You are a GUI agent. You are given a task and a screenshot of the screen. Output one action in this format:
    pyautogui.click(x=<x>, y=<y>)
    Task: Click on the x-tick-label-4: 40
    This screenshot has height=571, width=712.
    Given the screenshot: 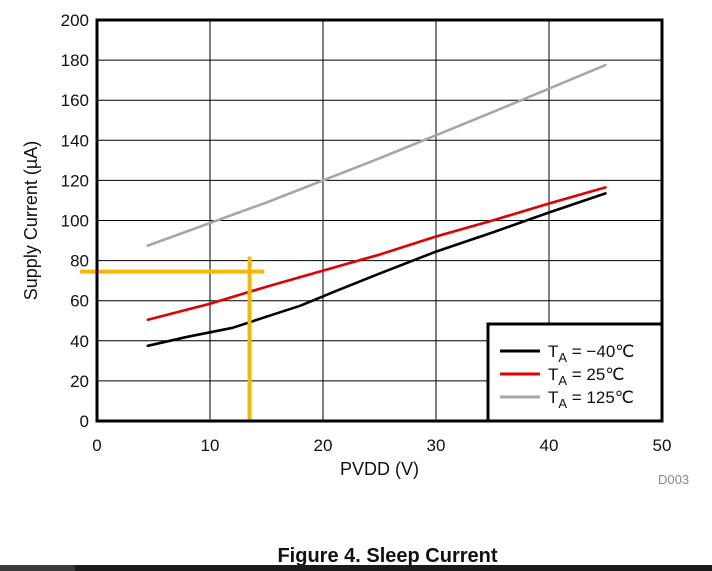 What is the action you would take?
    pyautogui.click(x=549, y=445)
    